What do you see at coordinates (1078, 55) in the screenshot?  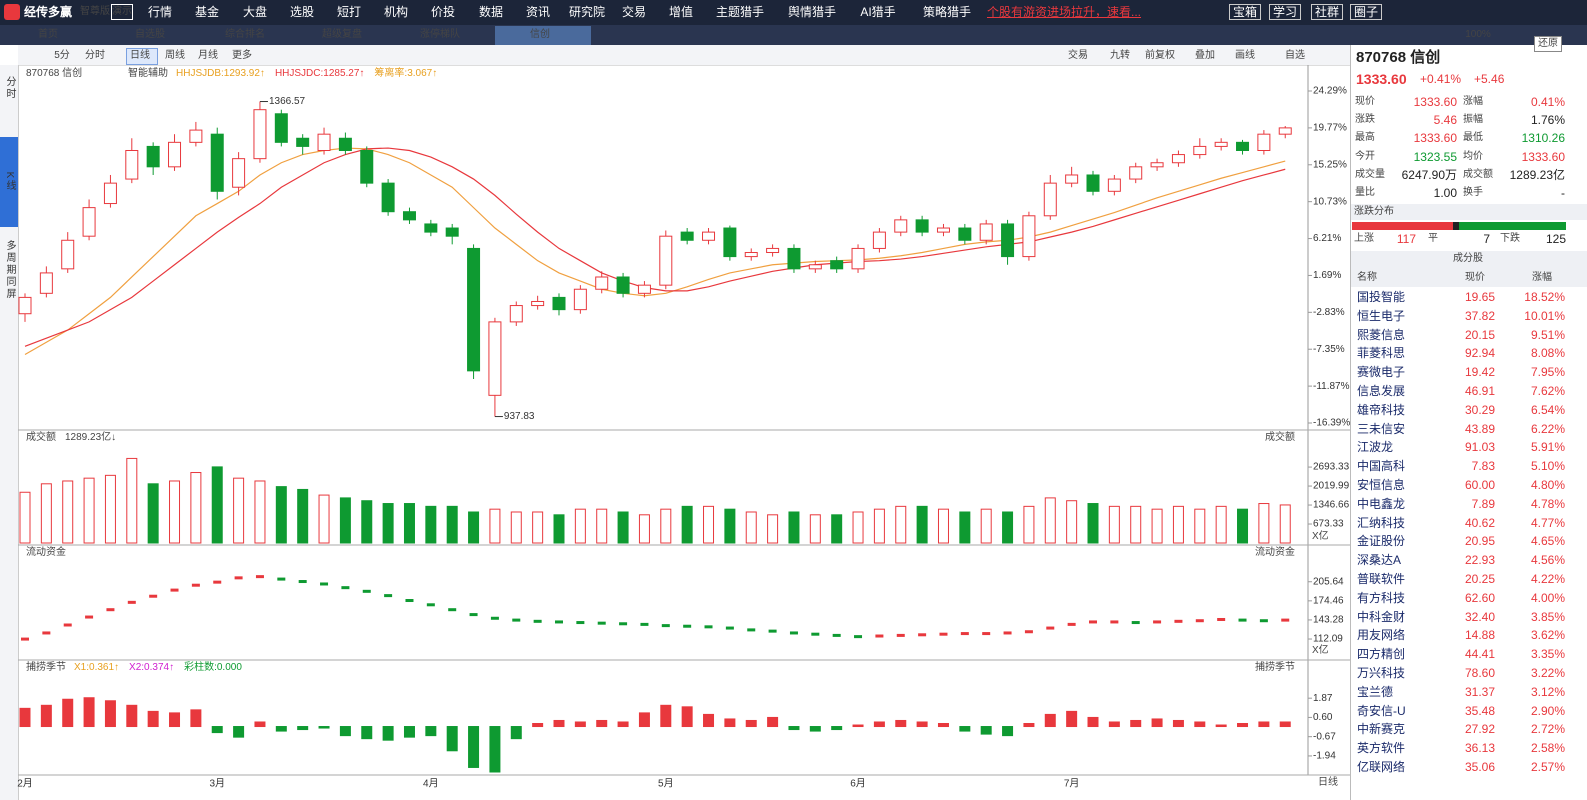 I see `tool-button: 交易` at bounding box center [1078, 55].